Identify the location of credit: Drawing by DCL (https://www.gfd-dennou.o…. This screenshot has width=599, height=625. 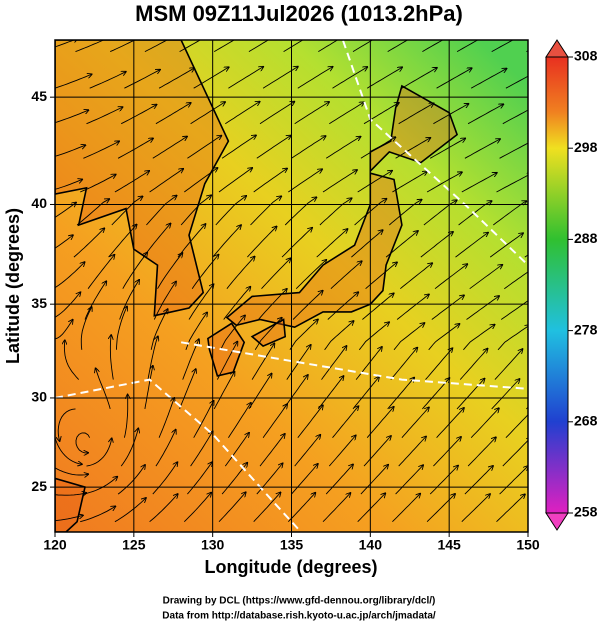
(299, 601).